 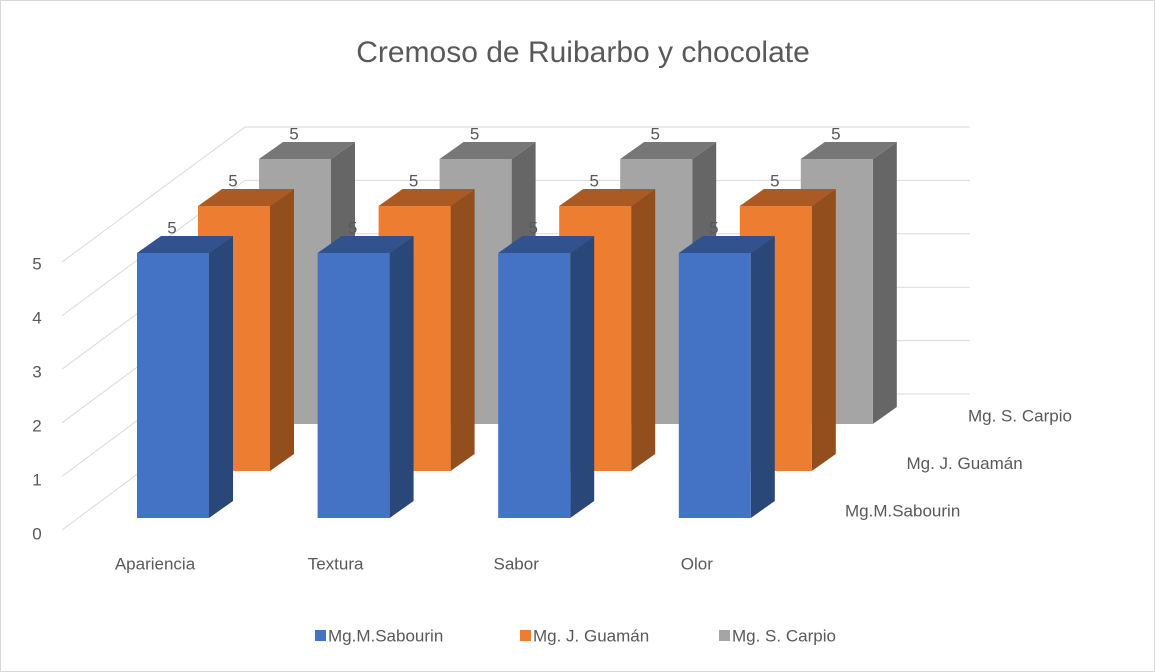 I want to click on x-tick-label: Olor, so click(x=697, y=563).